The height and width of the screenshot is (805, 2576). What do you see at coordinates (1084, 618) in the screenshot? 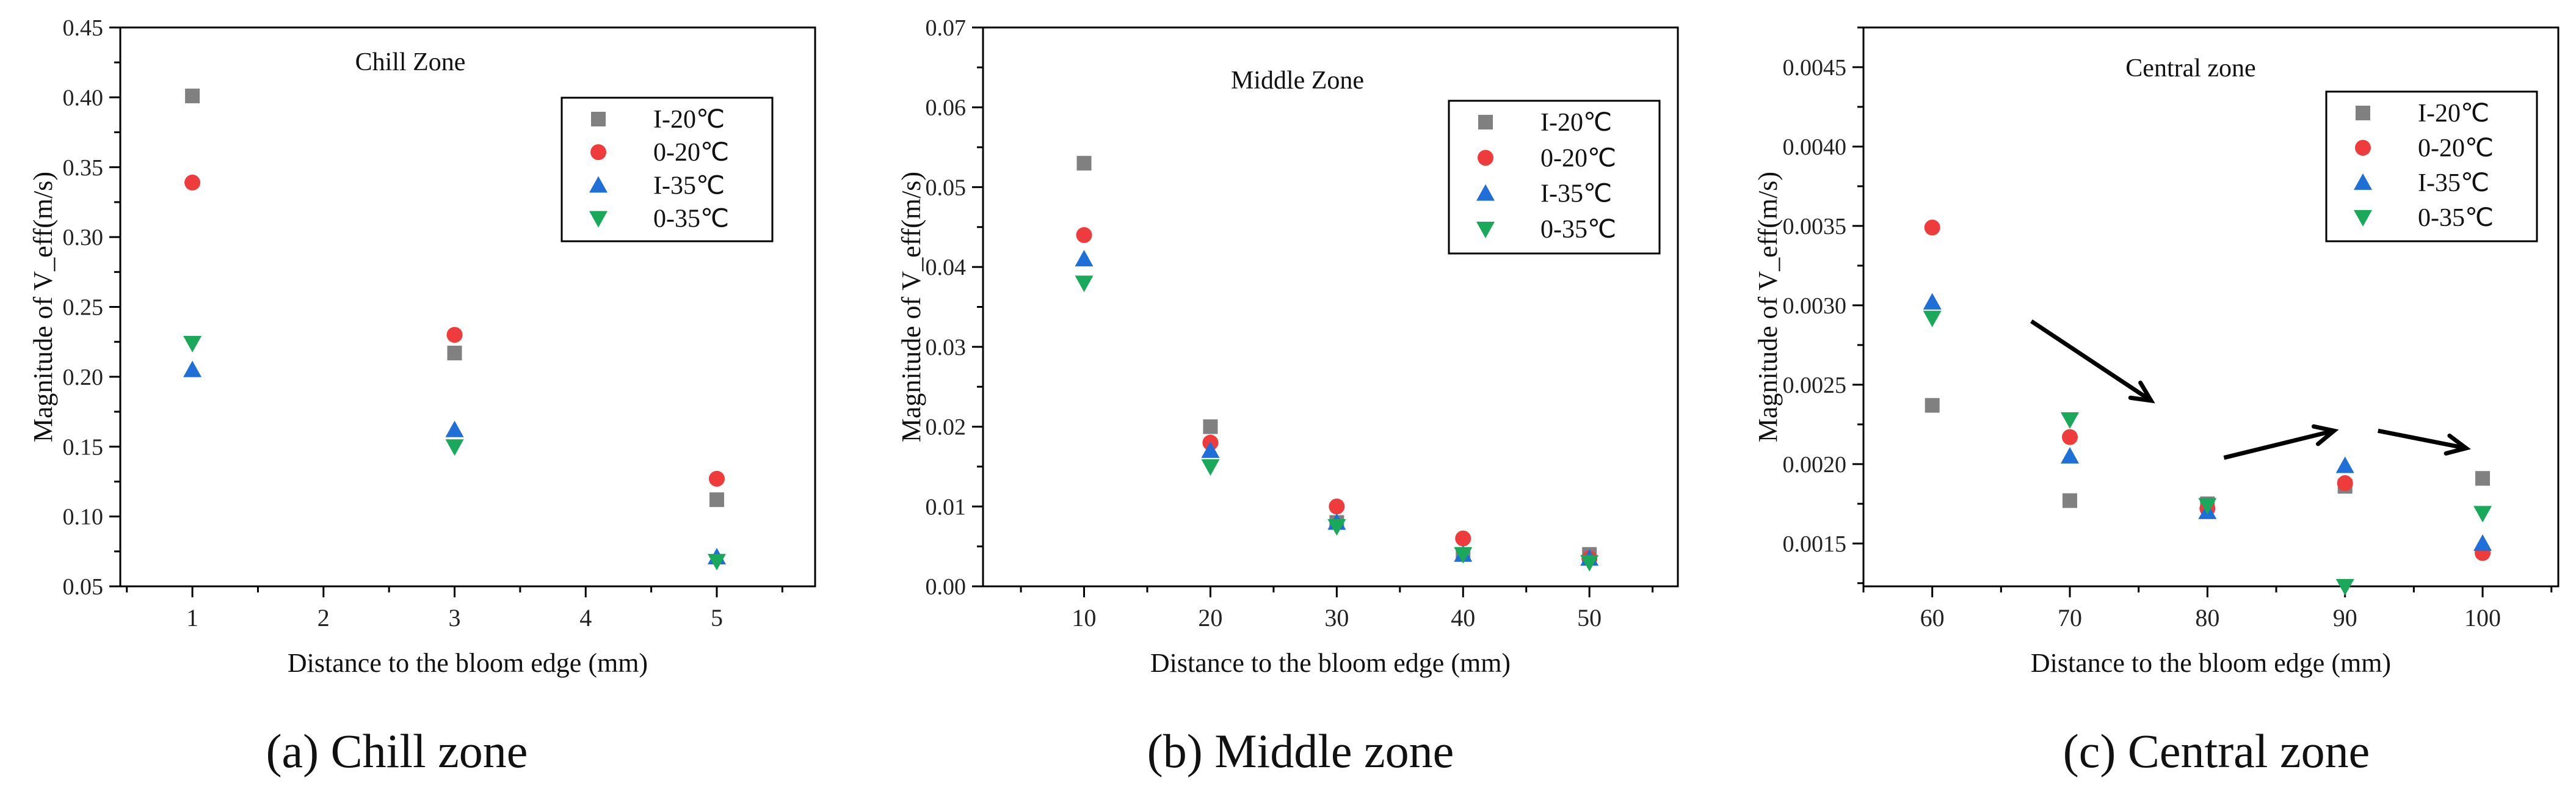
I see `x-tick-label: 10` at bounding box center [1084, 618].